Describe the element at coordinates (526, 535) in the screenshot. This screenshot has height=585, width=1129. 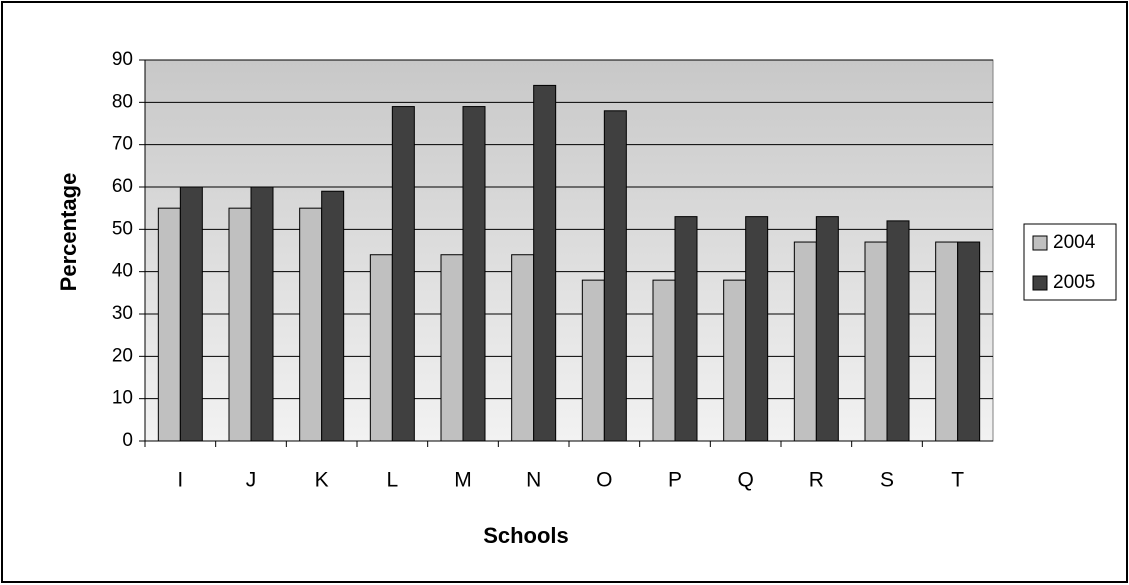
I see `x-axis-title: Schools` at that location.